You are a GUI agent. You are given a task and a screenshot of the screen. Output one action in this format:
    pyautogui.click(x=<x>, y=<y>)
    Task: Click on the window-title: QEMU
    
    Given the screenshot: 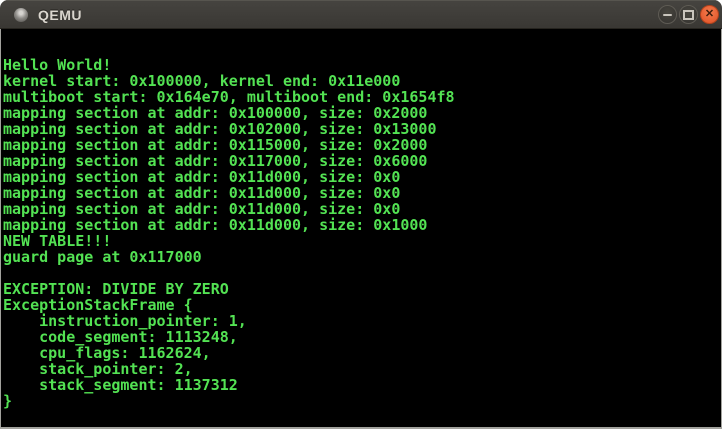 What is the action you would take?
    pyautogui.click(x=60, y=14)
    